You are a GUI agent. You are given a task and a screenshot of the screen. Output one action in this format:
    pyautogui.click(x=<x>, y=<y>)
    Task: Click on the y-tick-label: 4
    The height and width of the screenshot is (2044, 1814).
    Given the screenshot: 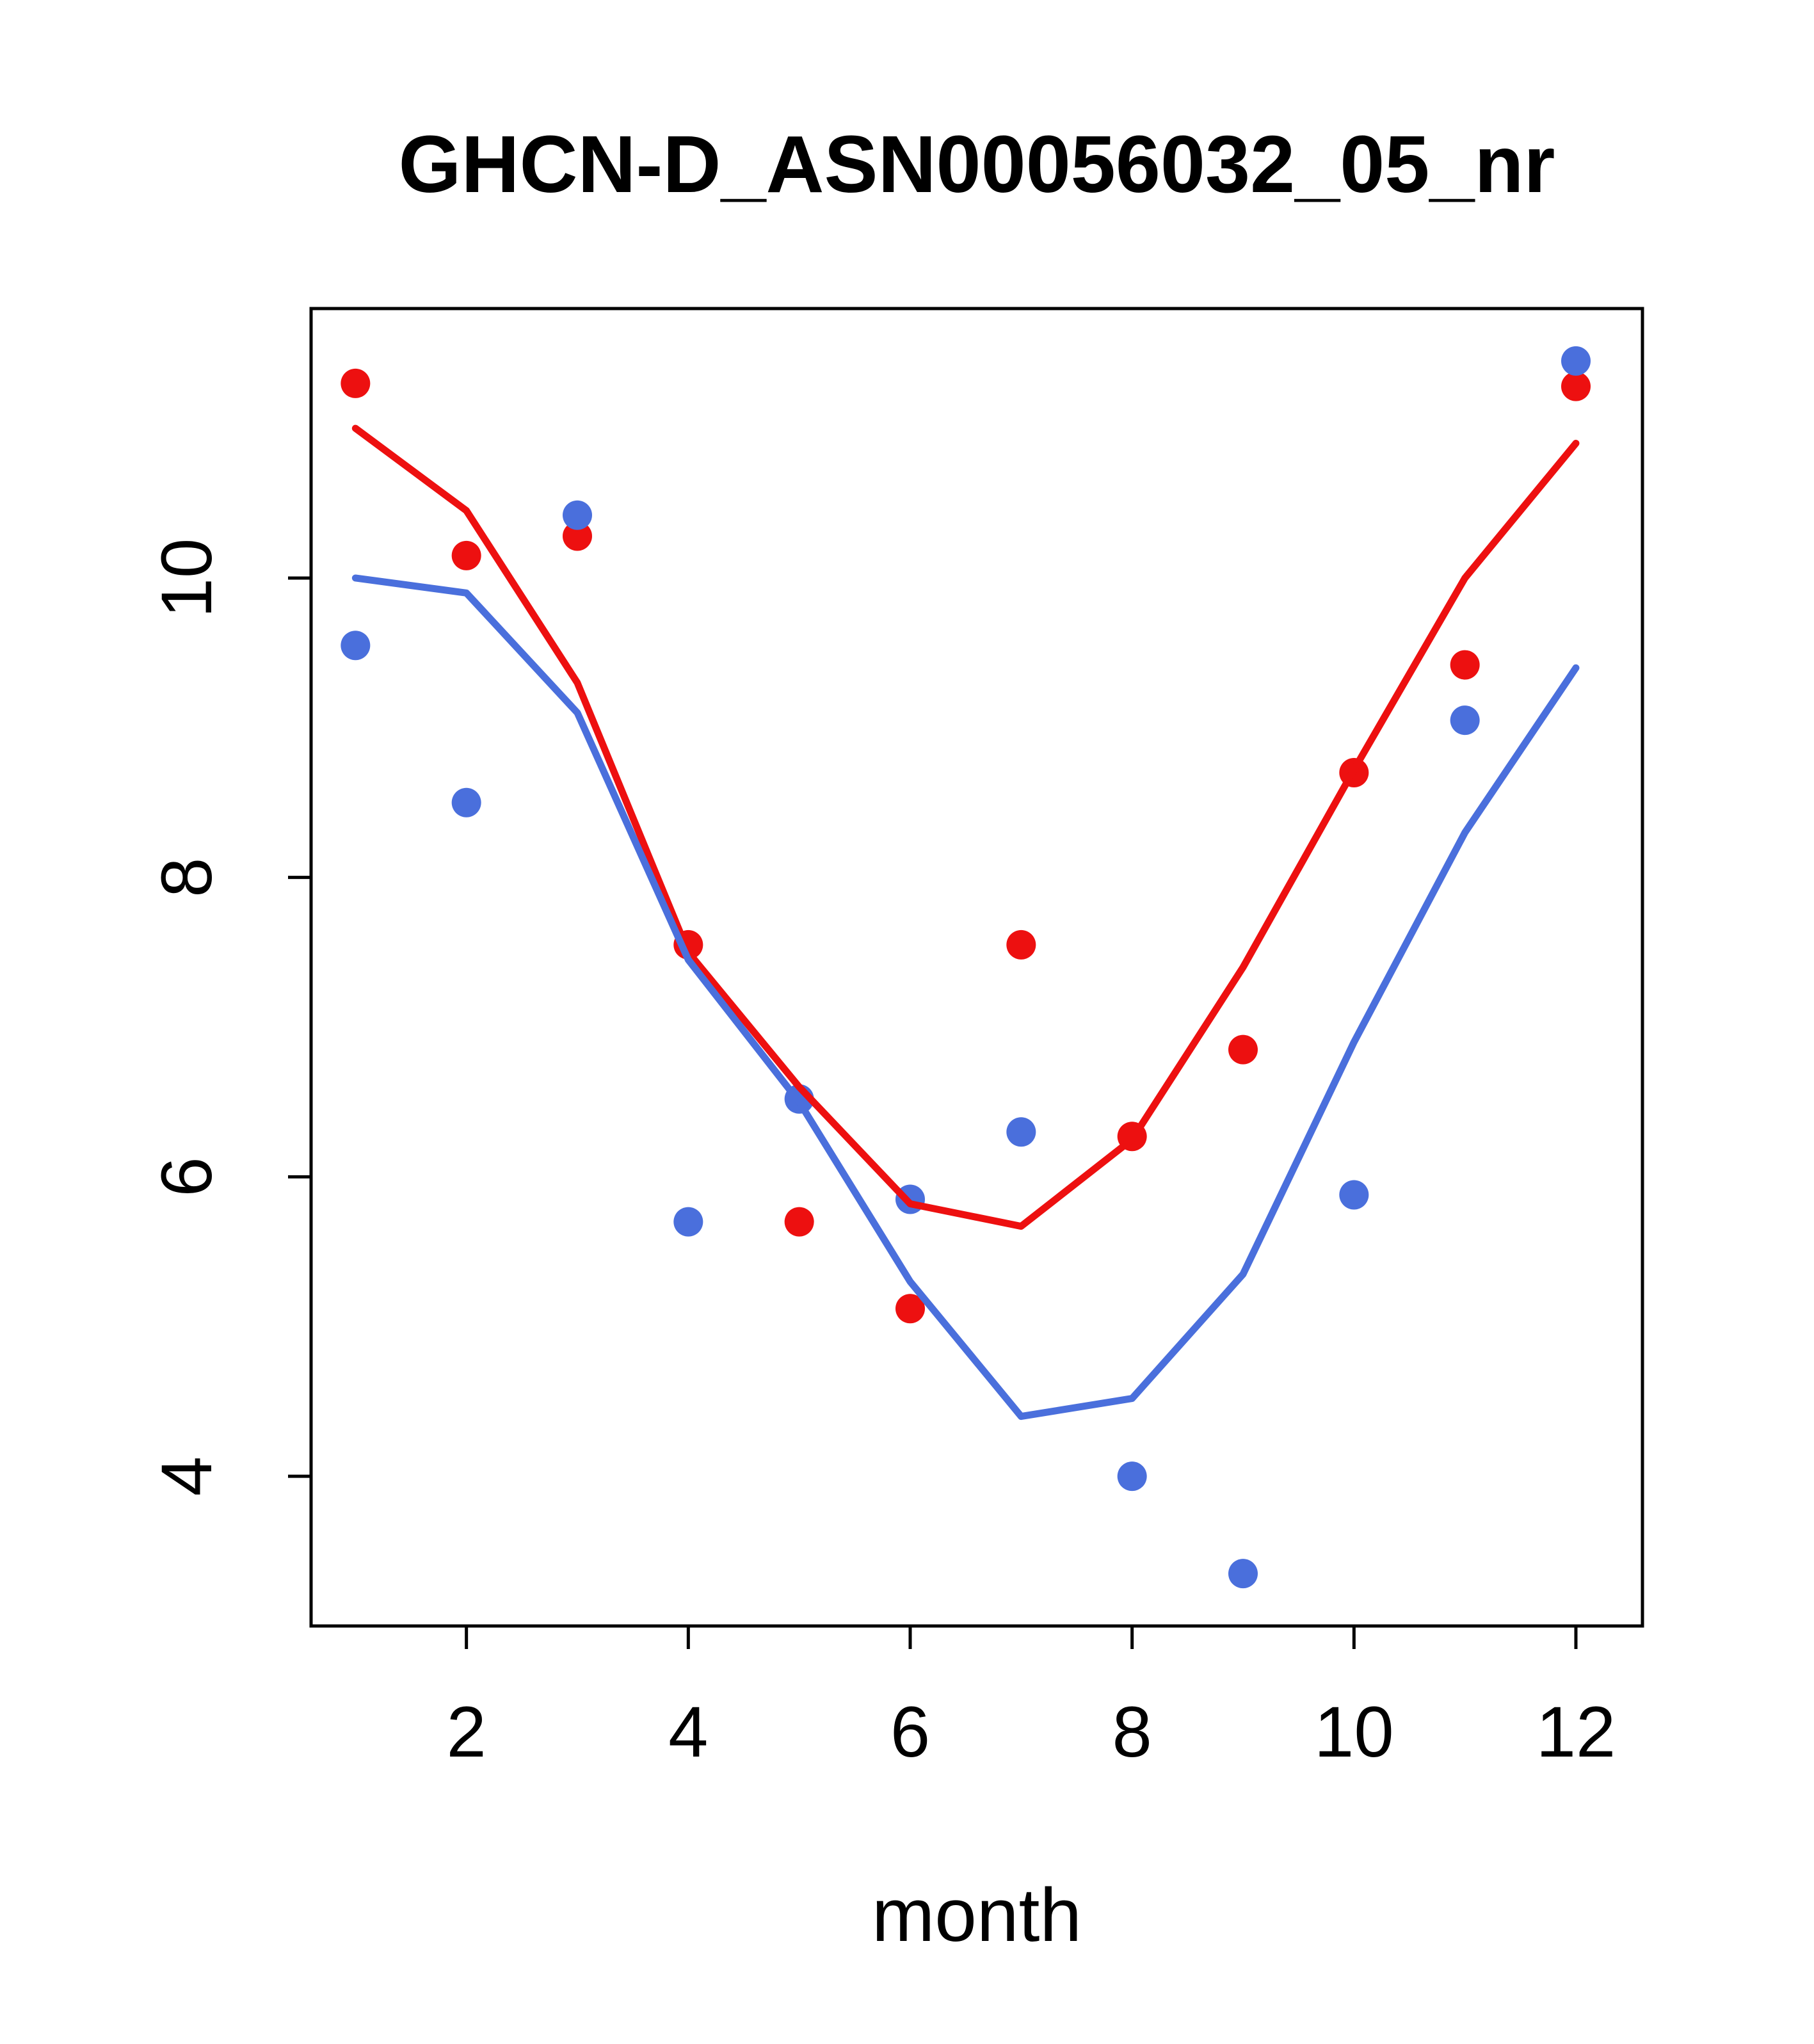 What is the action you would take?
    pyautogui.click(x=187, y=1476)
    